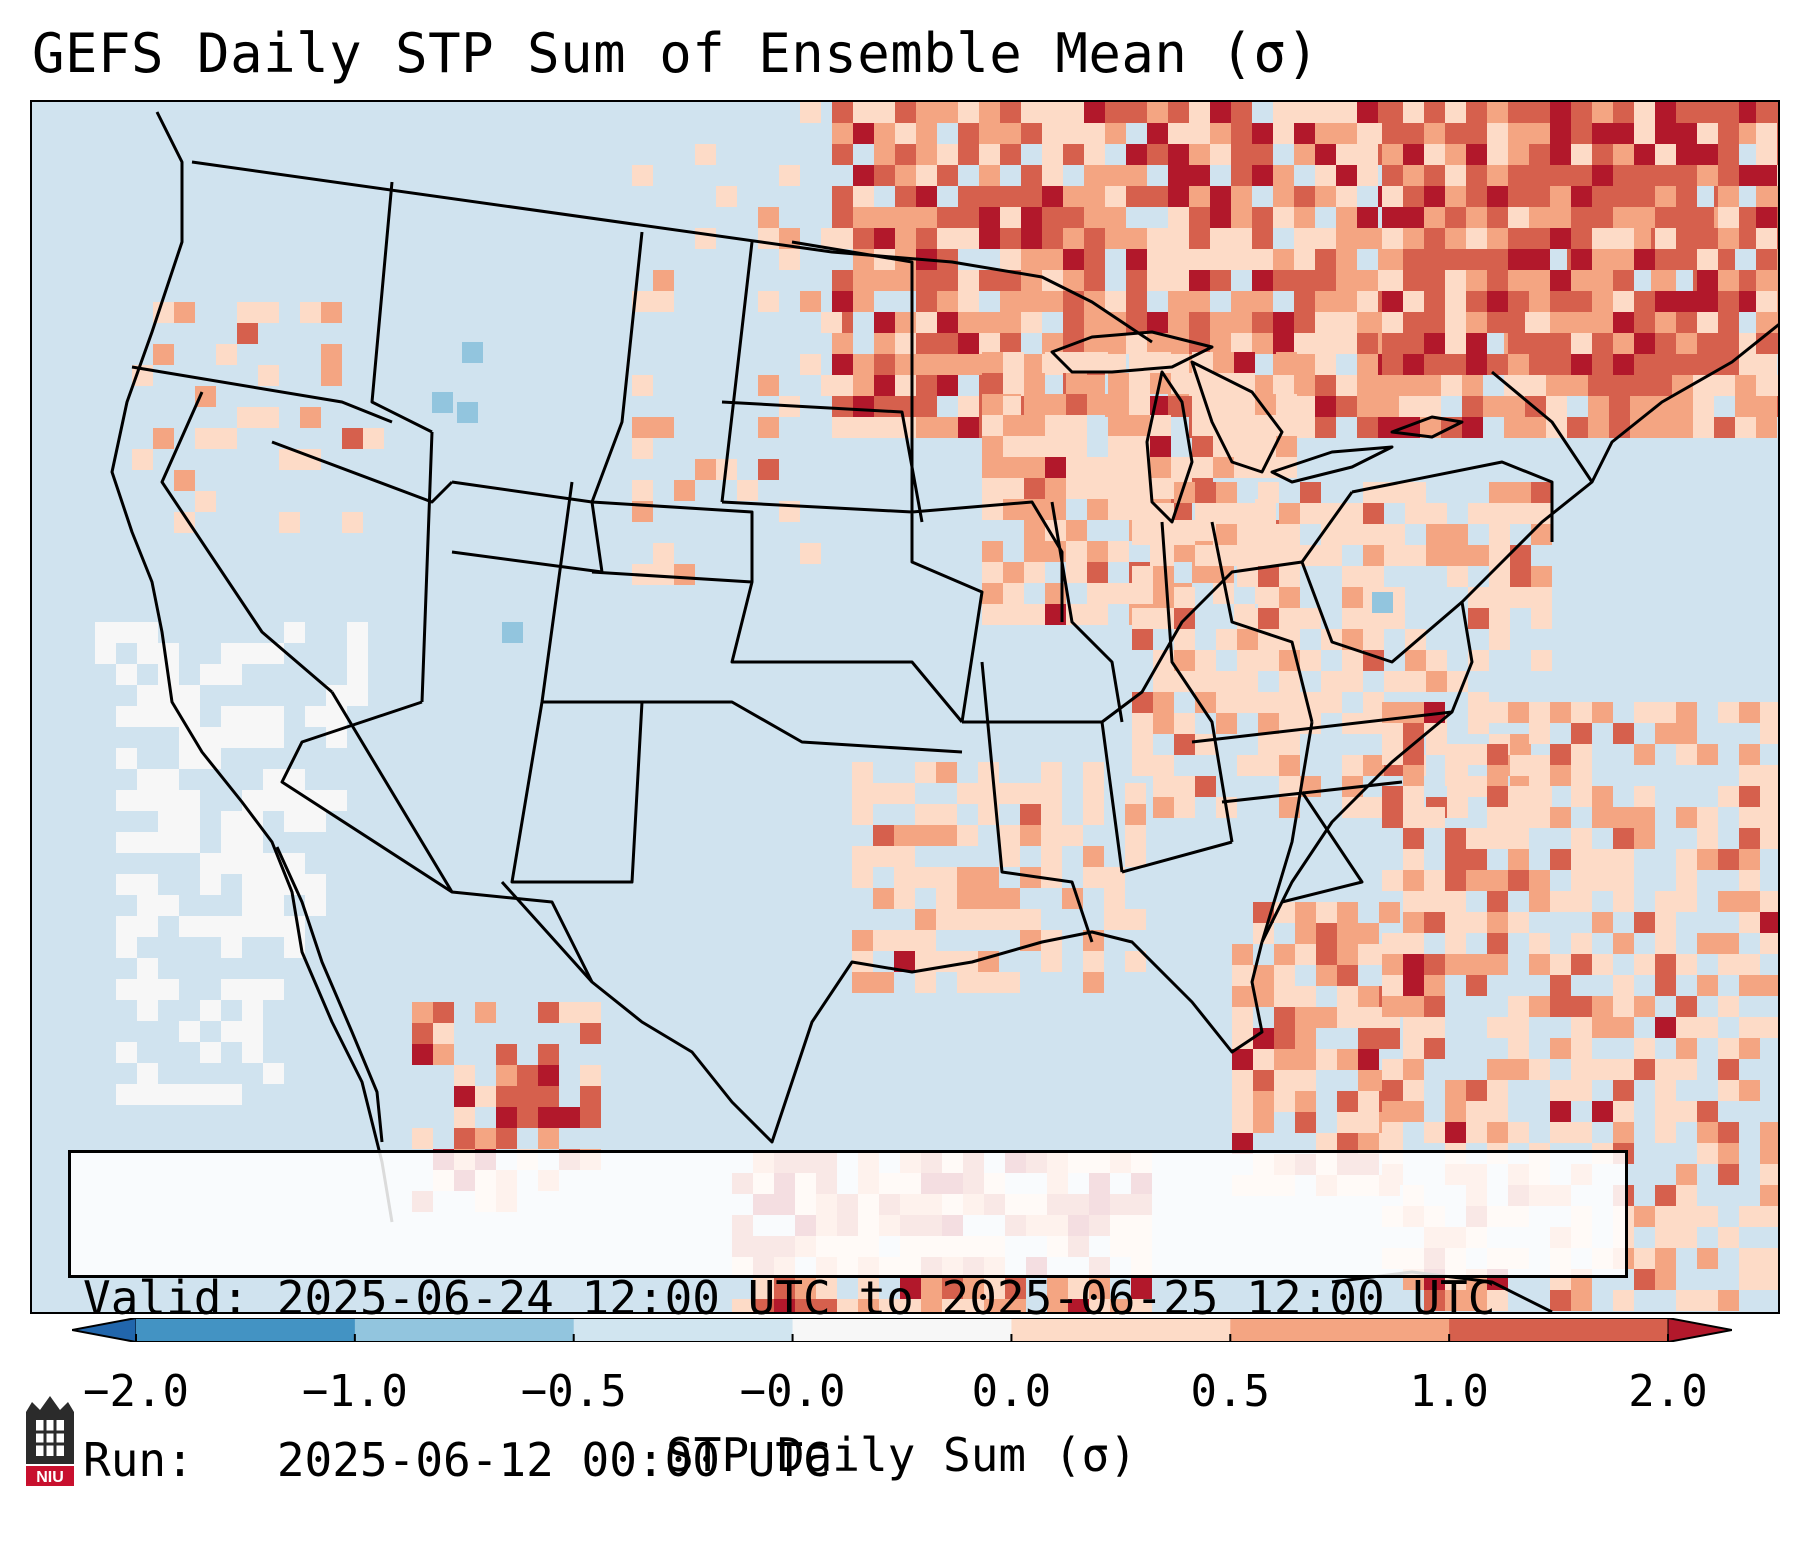 This screenshot has height=1541, width=1803. What do you see at coordinates (50, 1477) in the screenshot?
I see `svg-text: NIU` at bounding box center [50, 1477].